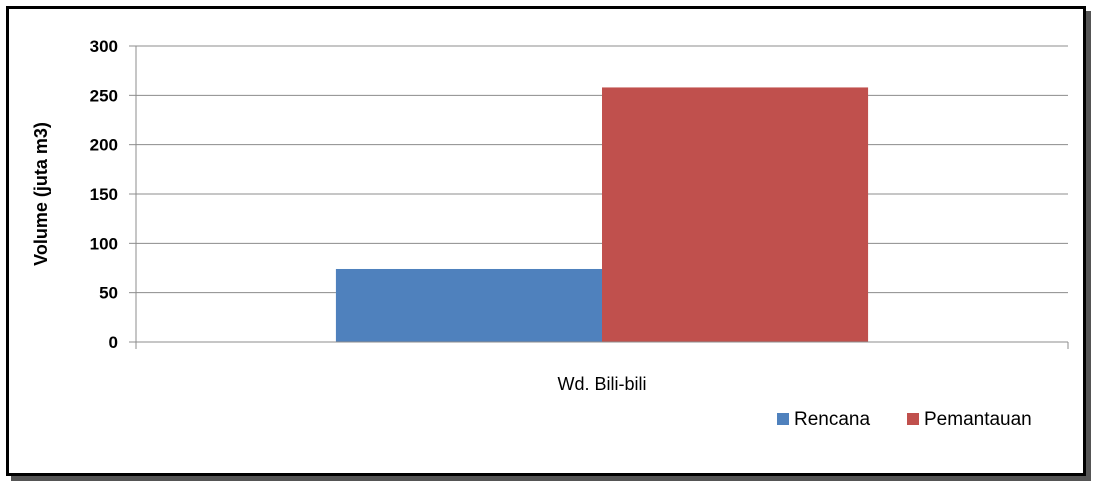 Image resolution: width=1100 pixels, height=481 pixels. Describe the element at coordinates (913, 419) in the screenshot. I see `legend-swatch-pemantauan` at that location.